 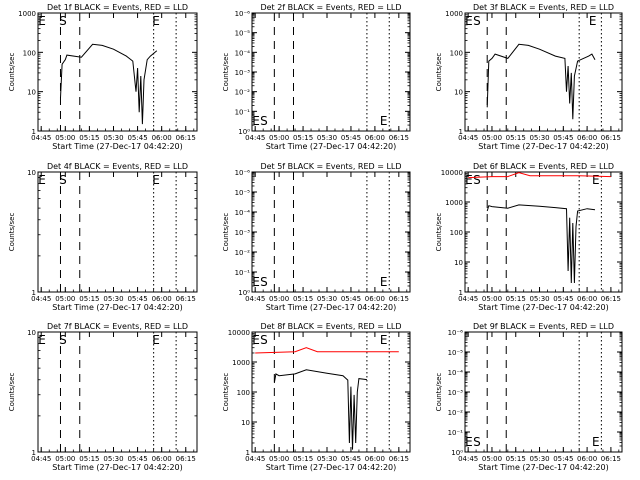 What do you see at coordinates (327, 350) in the screenshot?
I see `lld-series-line` at bounding box center [327, 350].